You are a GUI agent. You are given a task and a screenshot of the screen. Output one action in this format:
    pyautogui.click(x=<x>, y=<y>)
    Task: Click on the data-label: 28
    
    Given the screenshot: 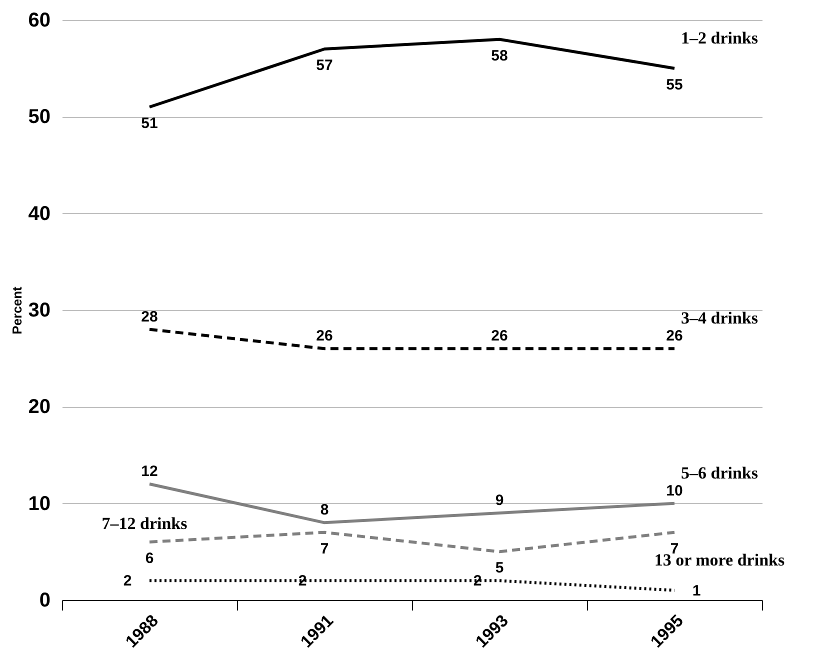 What is the action you would take?
    pyautogui.click(x=149, y=317)
    